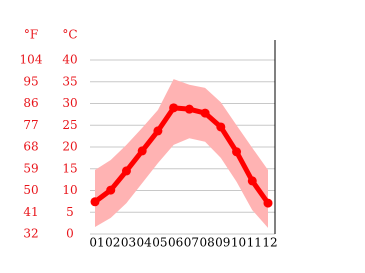 The height and width of the screenshot is (273, 365). Describe the element at coordinates (30, 147) in the screenshot. I see `y2-tick-label: 68` at that location.